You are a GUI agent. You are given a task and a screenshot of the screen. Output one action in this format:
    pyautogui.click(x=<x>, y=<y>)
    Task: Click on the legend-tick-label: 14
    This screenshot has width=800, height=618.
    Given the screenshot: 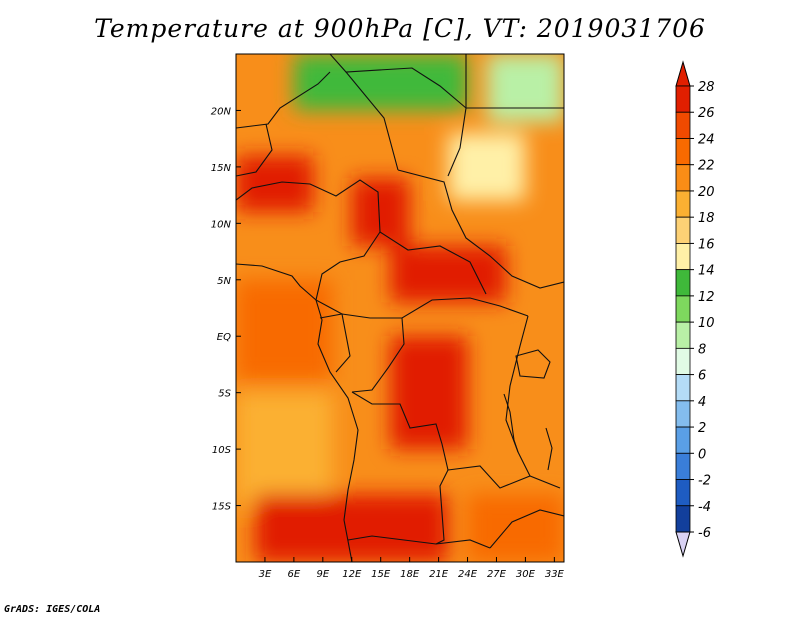 What is the action you would take?
    pyautogui.click(x=706, y=271)
    